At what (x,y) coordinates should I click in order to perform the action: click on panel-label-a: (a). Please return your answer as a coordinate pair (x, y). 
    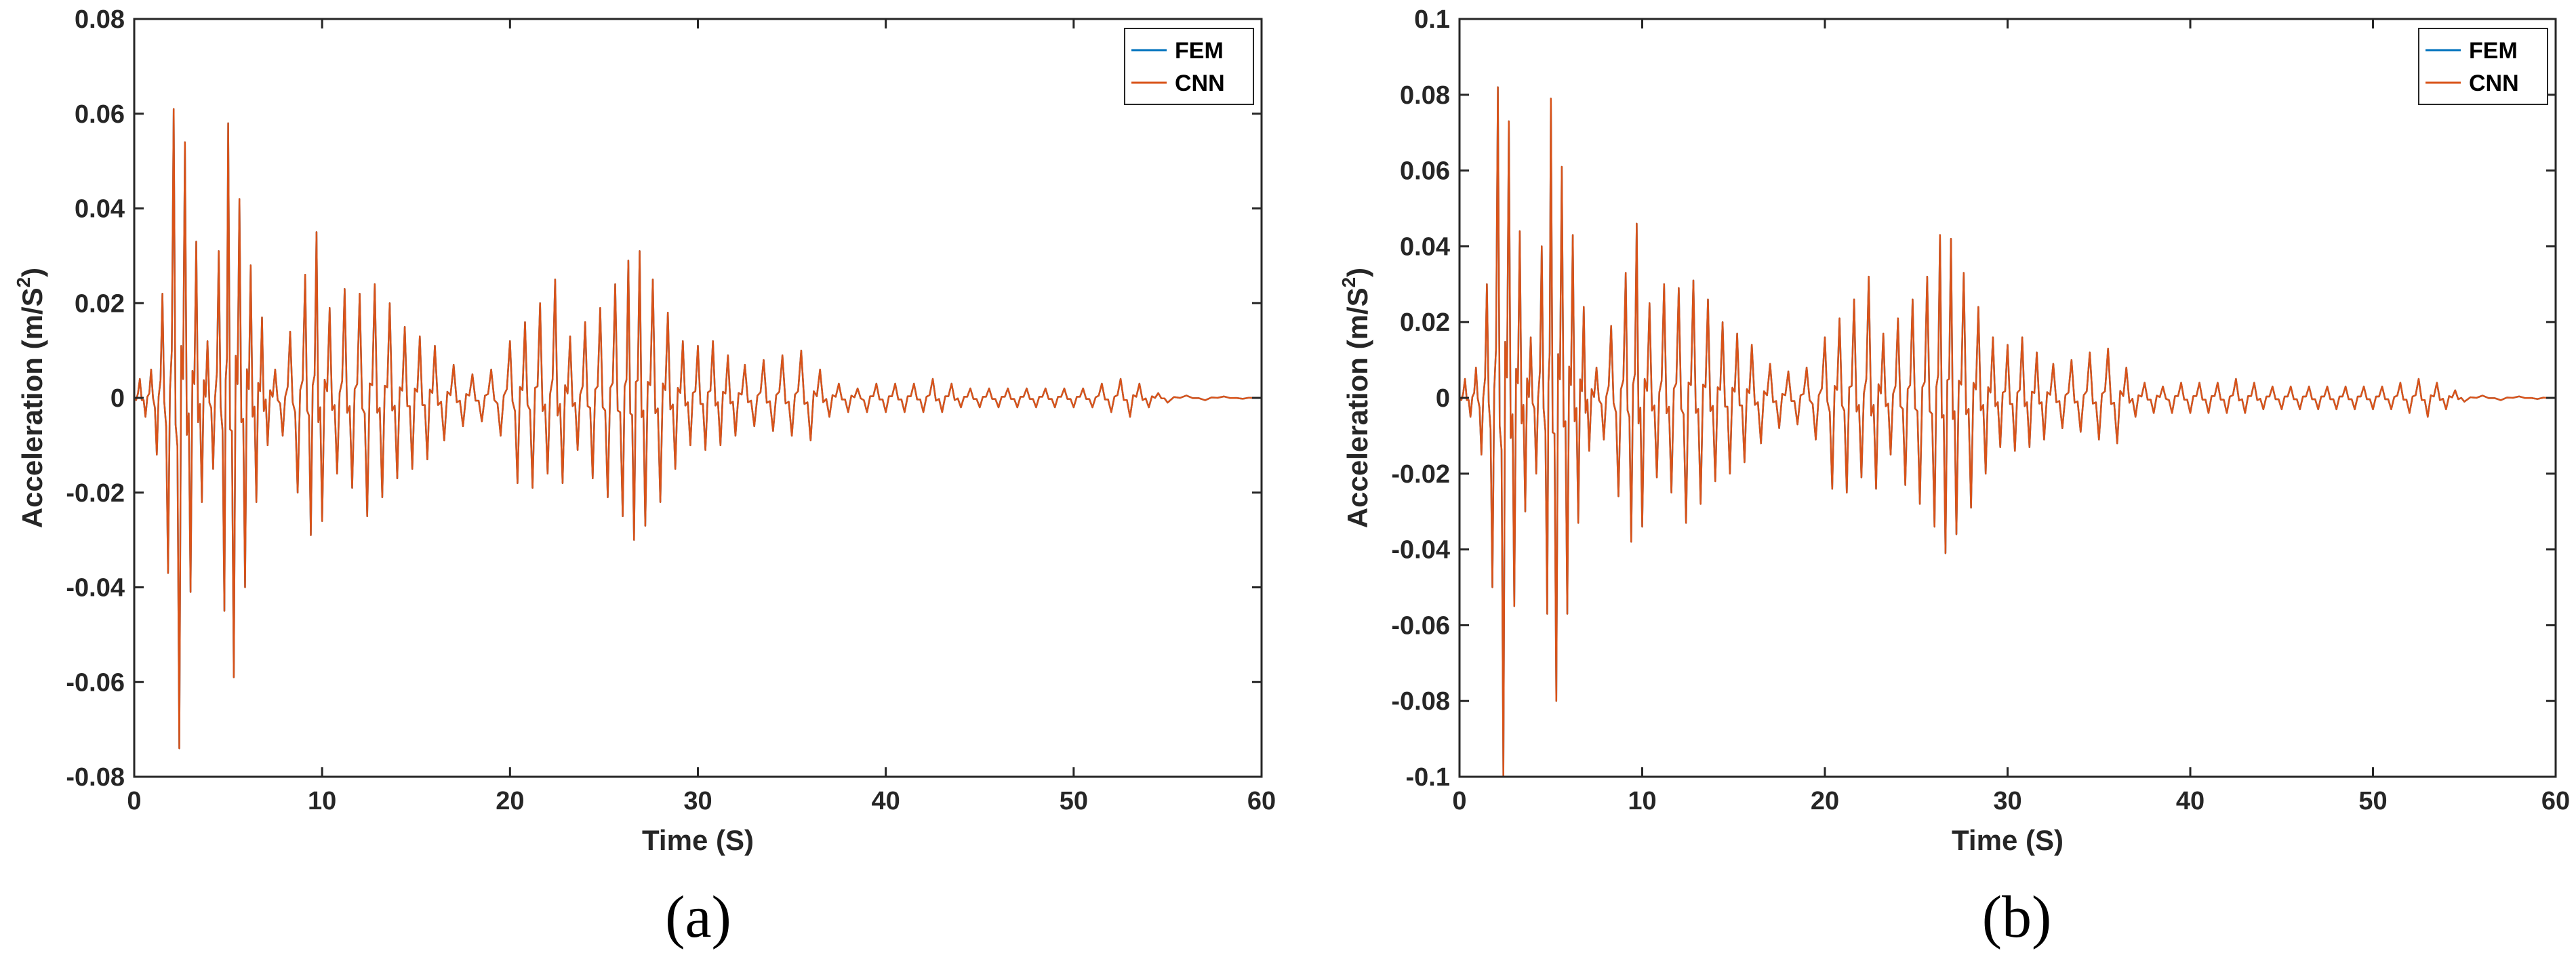
    Looking at the image, I should click on (698, 917).